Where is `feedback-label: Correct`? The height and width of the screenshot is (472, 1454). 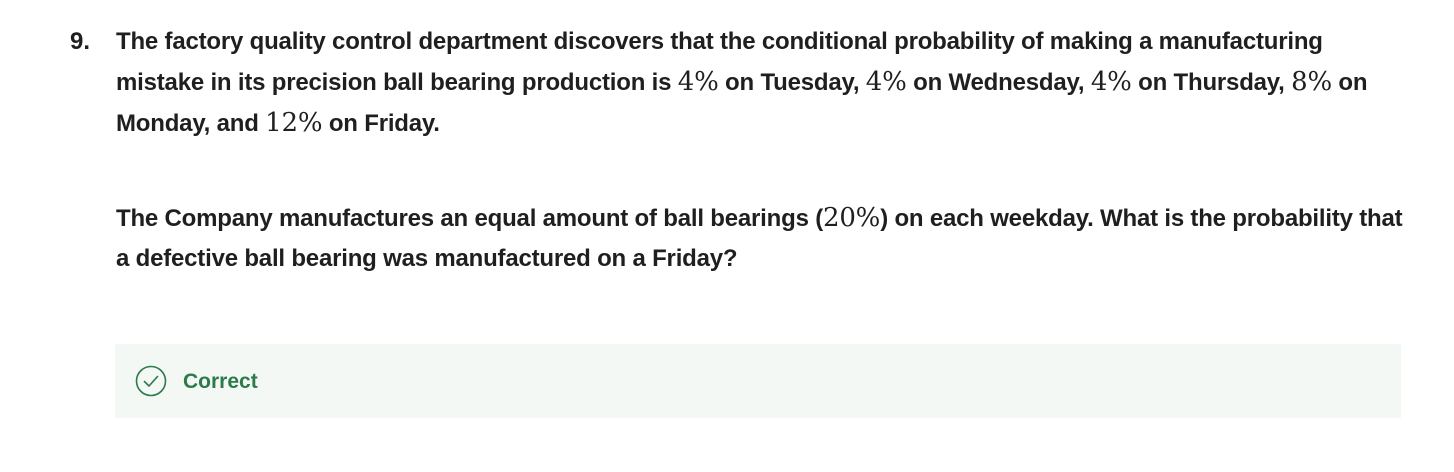 feedback-label: Correct is located at coordinates (220, 381).